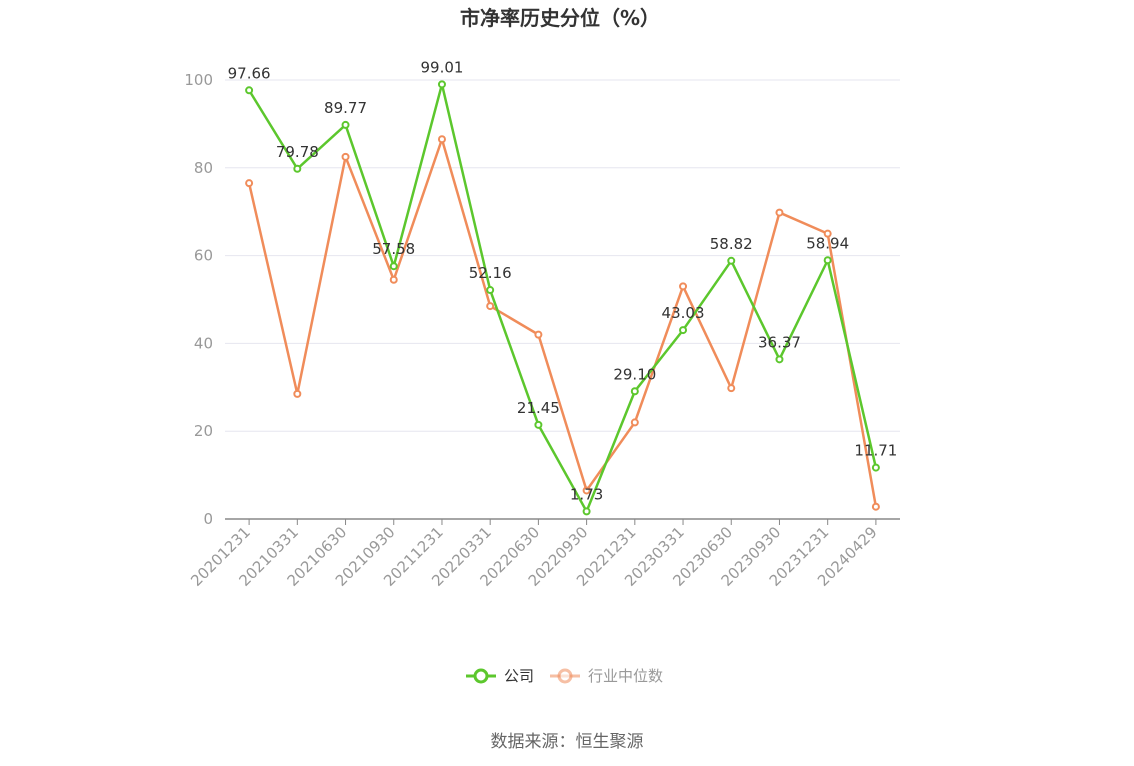 This screenshot has height=766, width=1134. What do you see at coordinates (249, 73) in the screenshot?
I see `data-label: 97.66` at bounding box center [249, 73].